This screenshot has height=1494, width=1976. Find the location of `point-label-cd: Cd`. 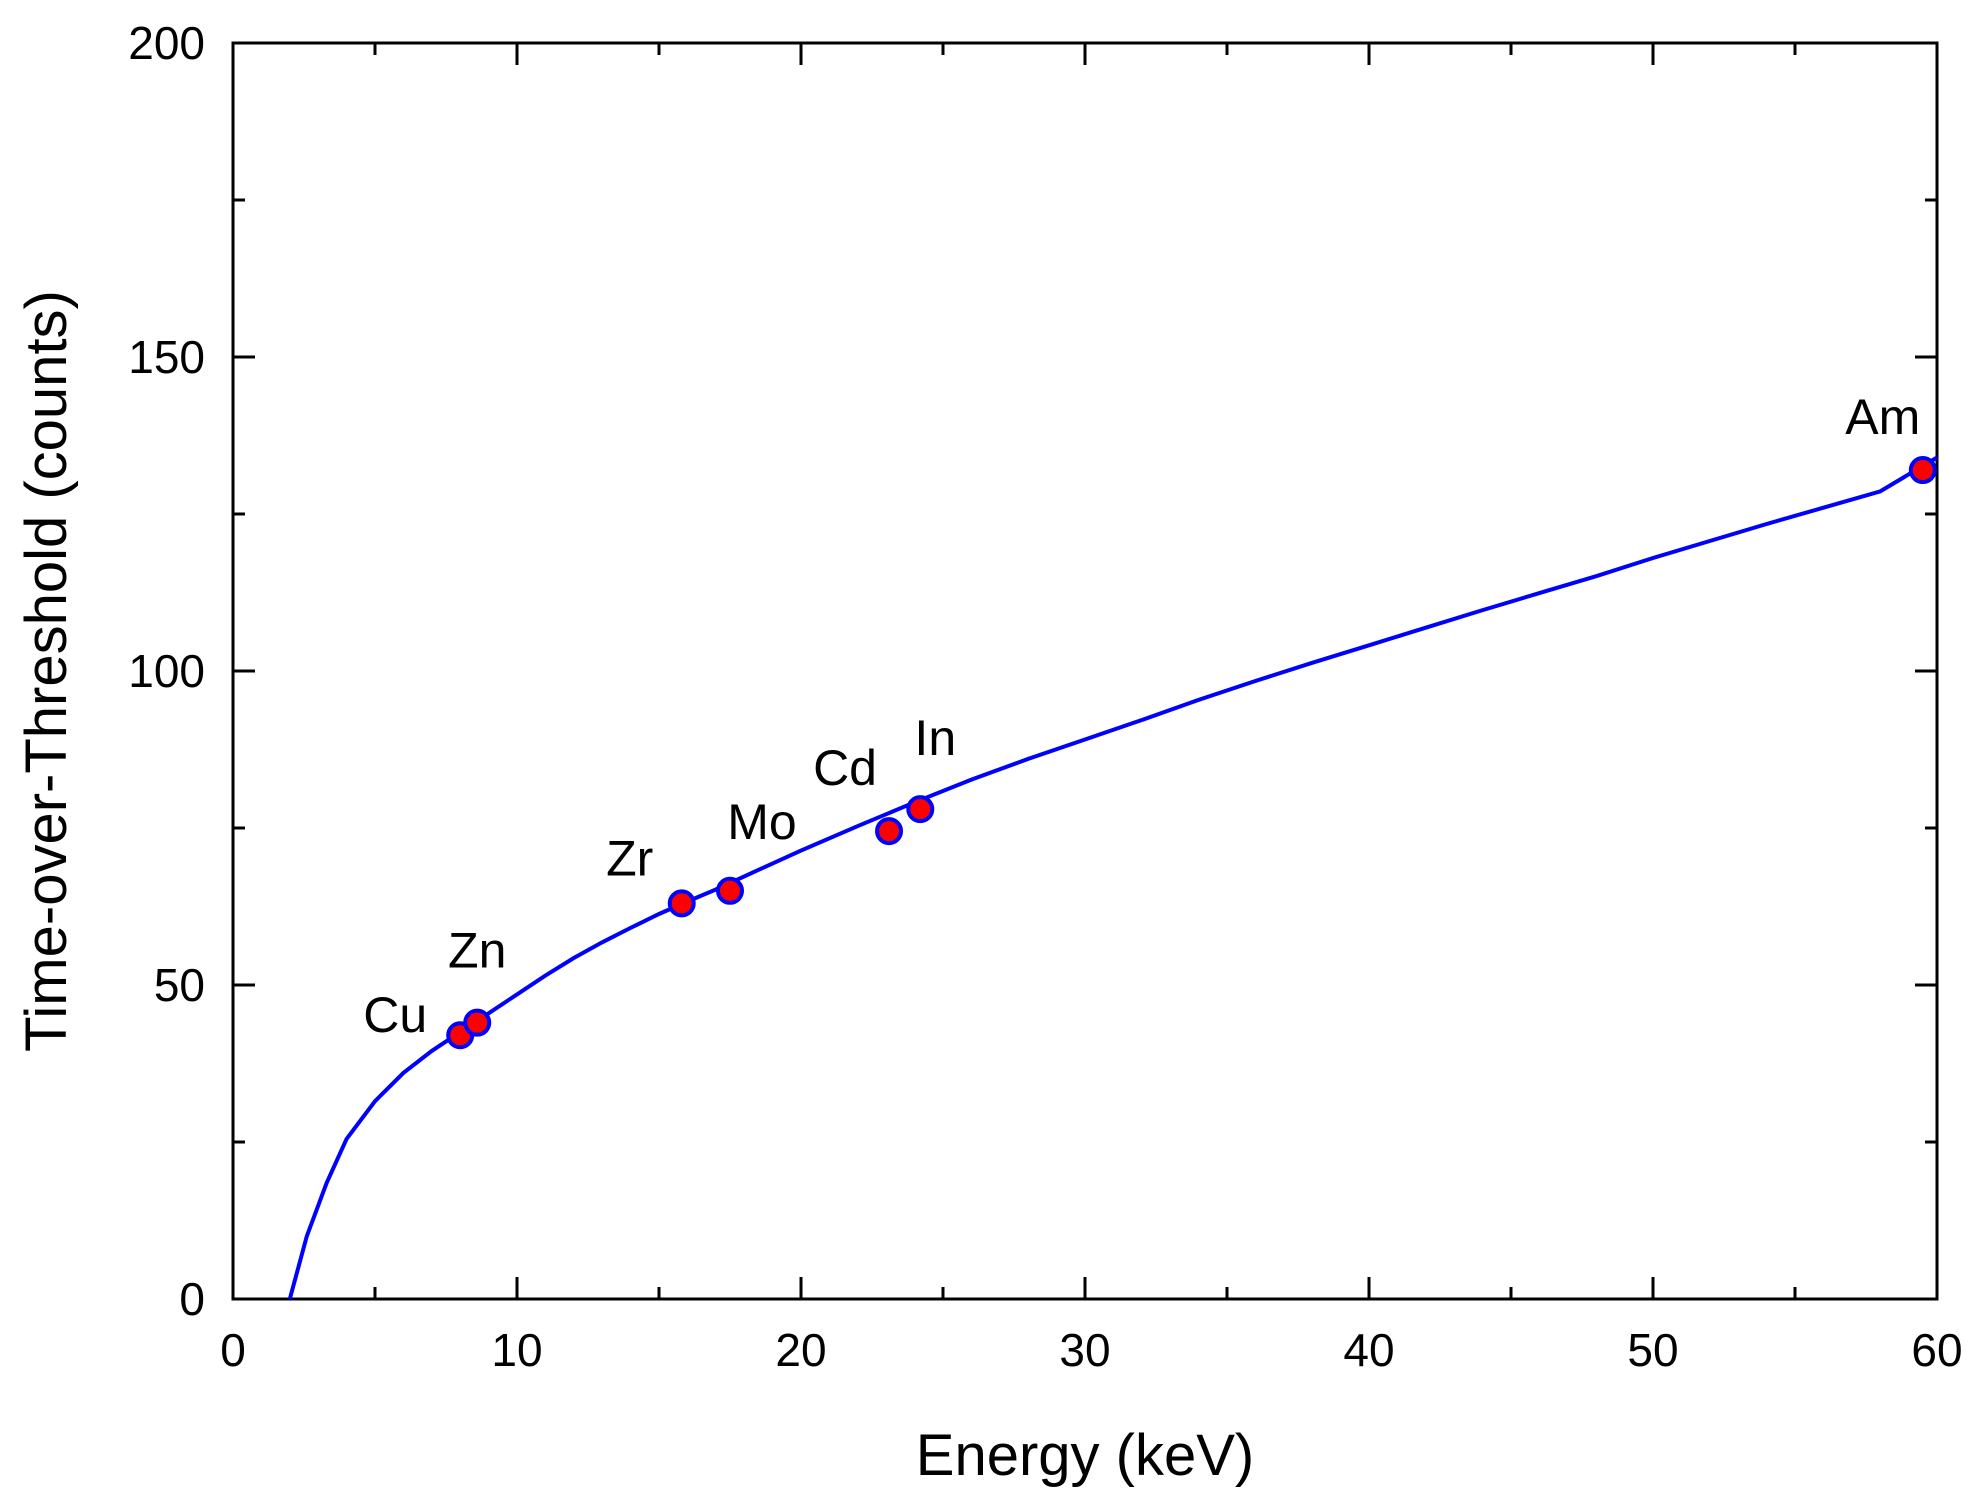

point-label-cd: Cd is located at coordinates (845, 768).